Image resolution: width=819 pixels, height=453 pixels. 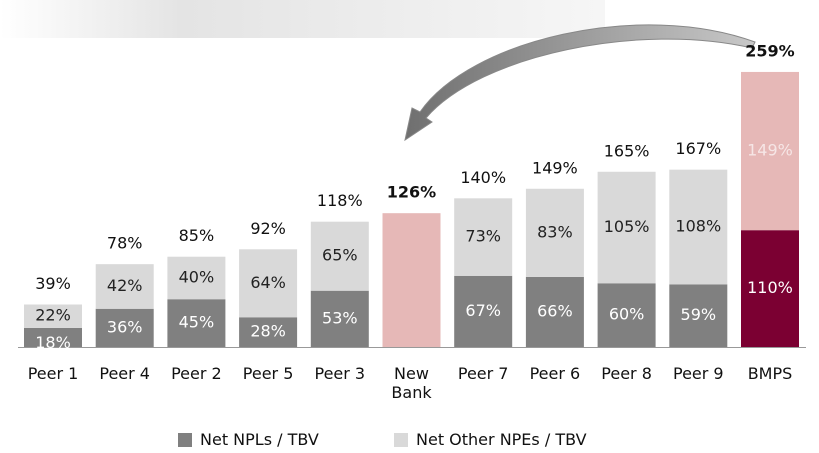 What do you see at coordinates (501, 439) in the screenshot?
I see `legend-label: Net Other NPEs / TBV` at bounding box center [501, 439].